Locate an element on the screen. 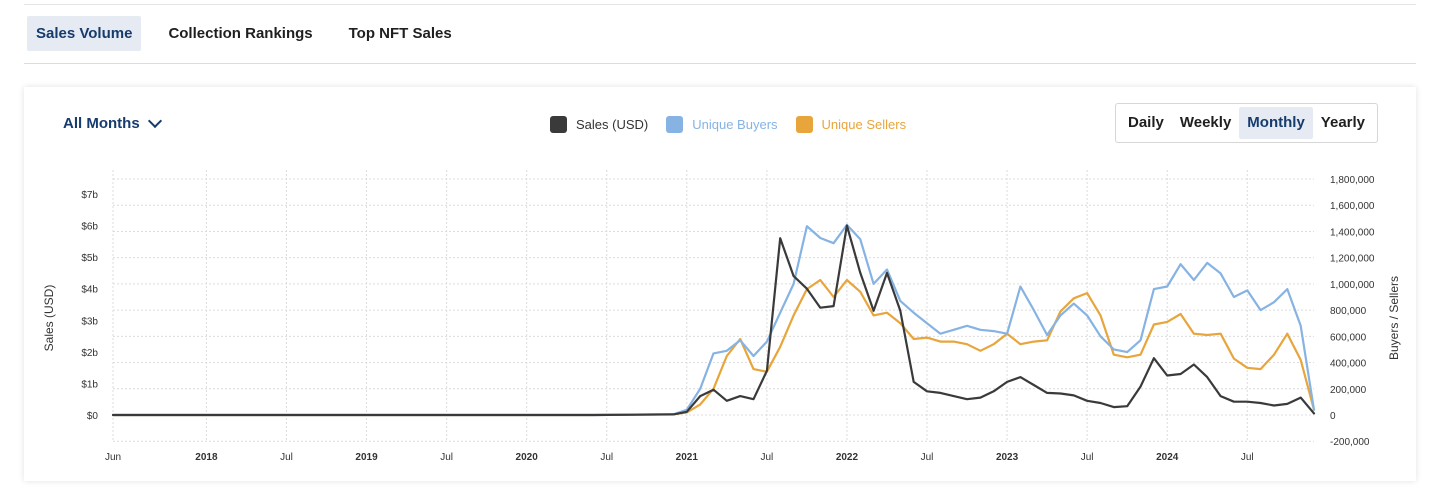  right-tick-label: 1,000,000 is located at coordinates (1352, 285).